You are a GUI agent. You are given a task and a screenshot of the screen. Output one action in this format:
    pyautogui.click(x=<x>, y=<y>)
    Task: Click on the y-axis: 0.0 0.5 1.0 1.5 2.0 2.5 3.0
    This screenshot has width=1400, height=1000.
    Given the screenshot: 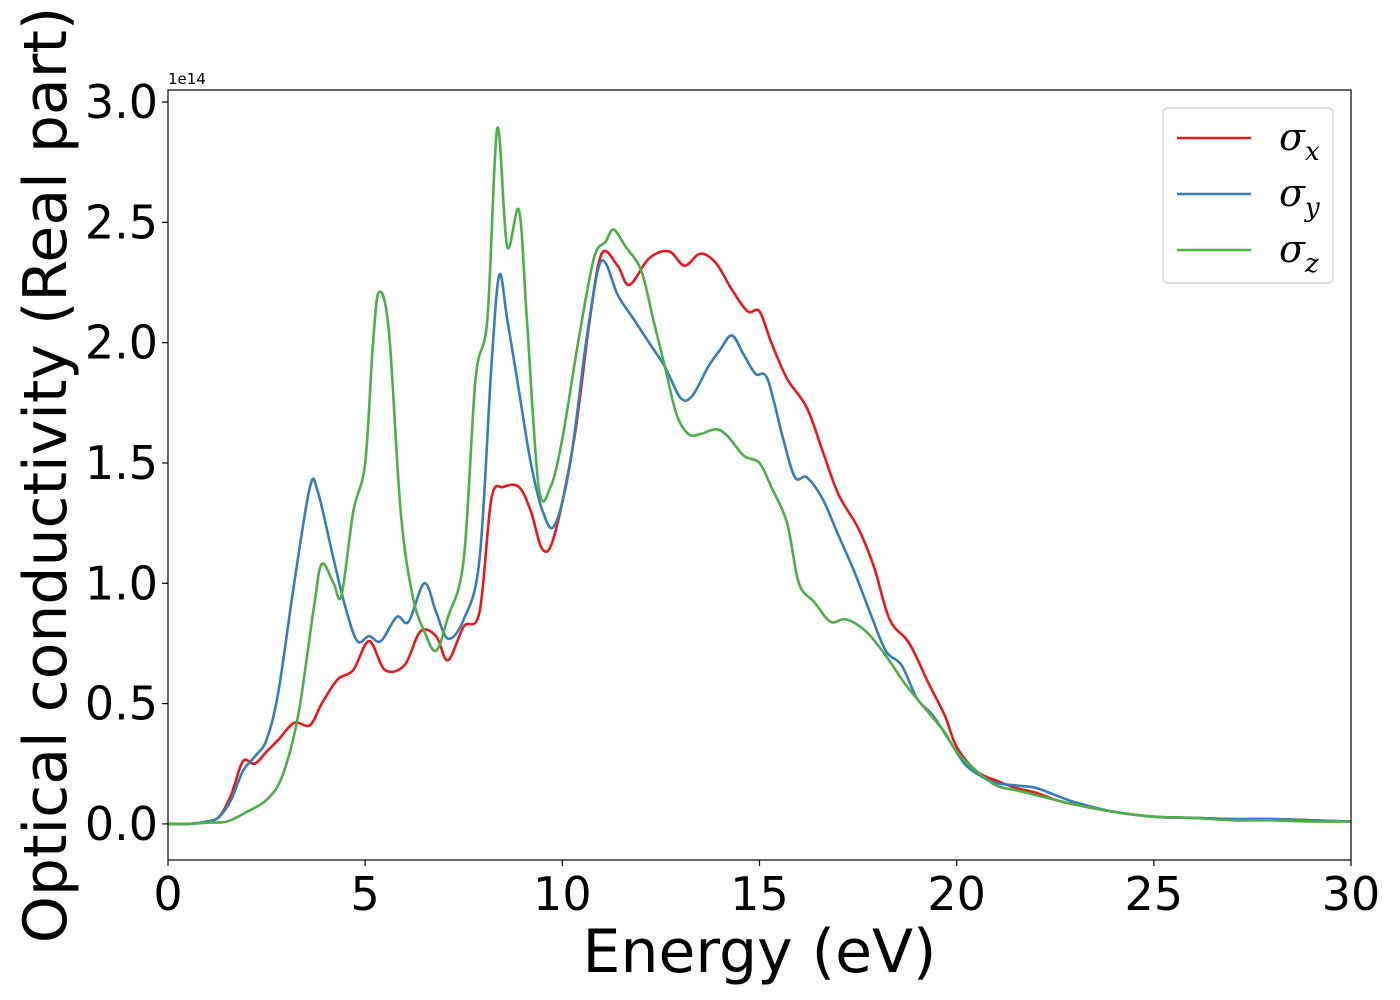 What is the action you would take?
    pyautogui.click(x=126, y=463)
    